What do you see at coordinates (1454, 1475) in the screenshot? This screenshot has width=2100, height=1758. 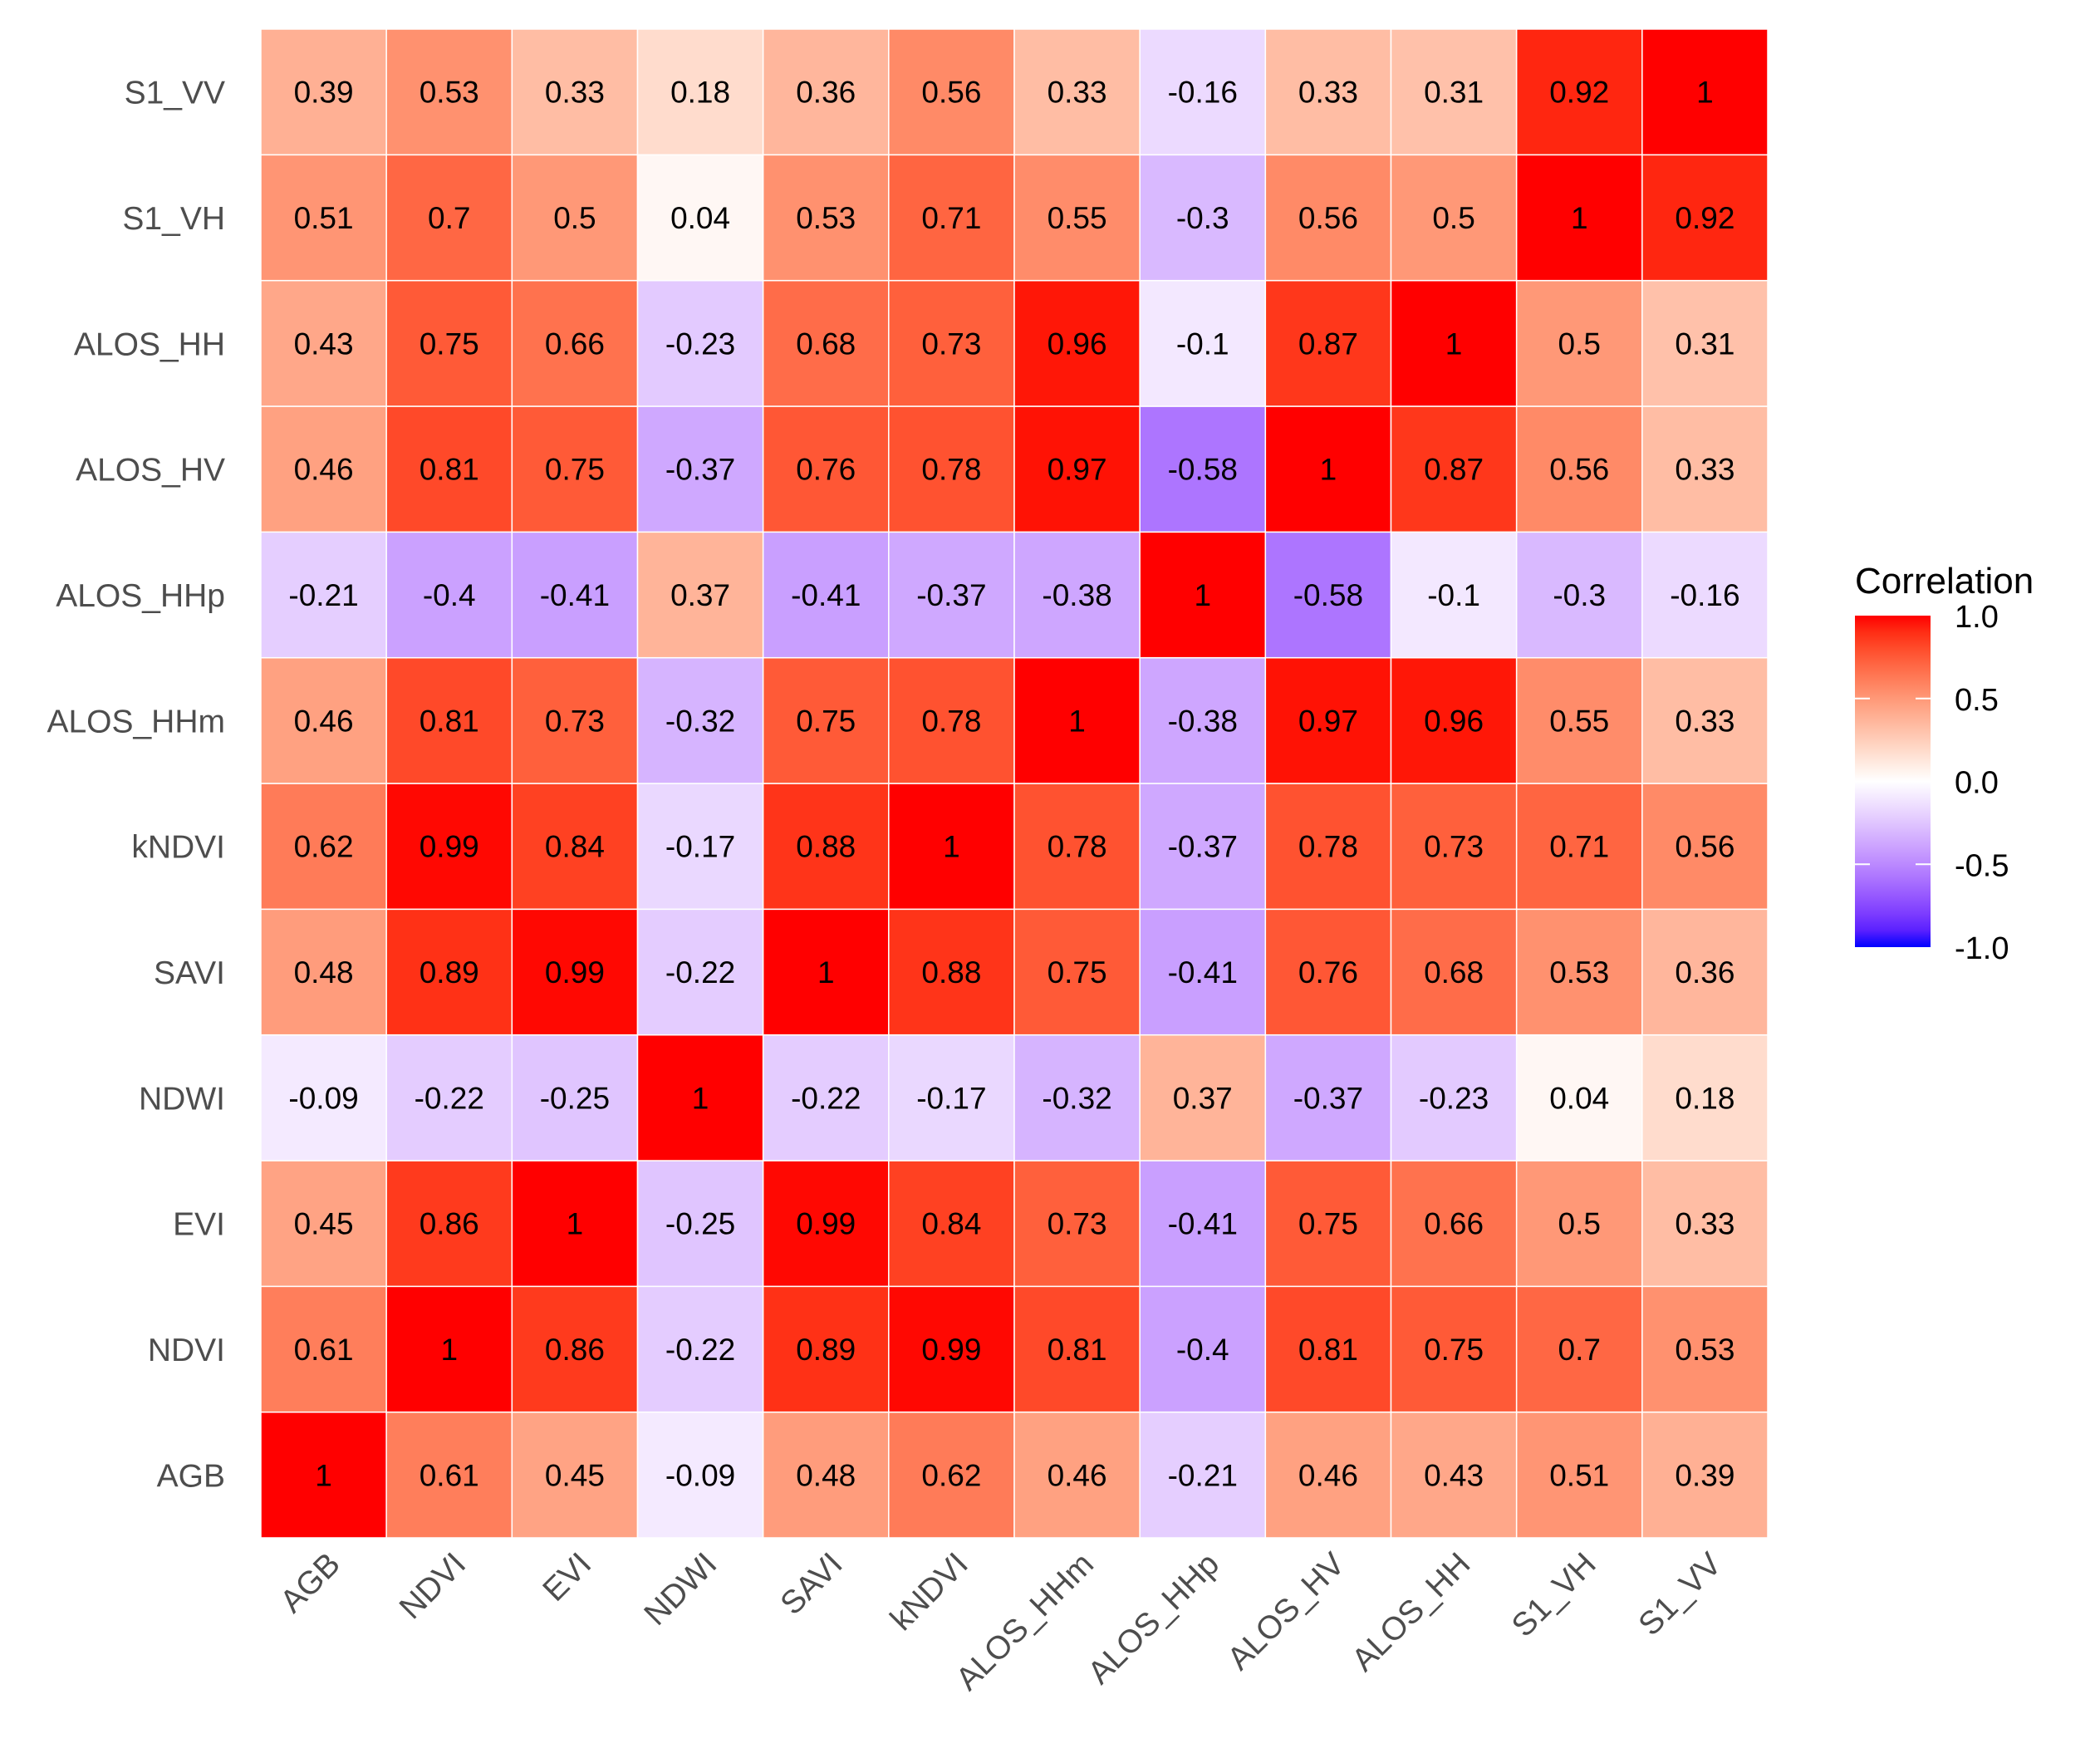 I see `cell-value-label: 0.43` at bounding box center [1454, 1475].